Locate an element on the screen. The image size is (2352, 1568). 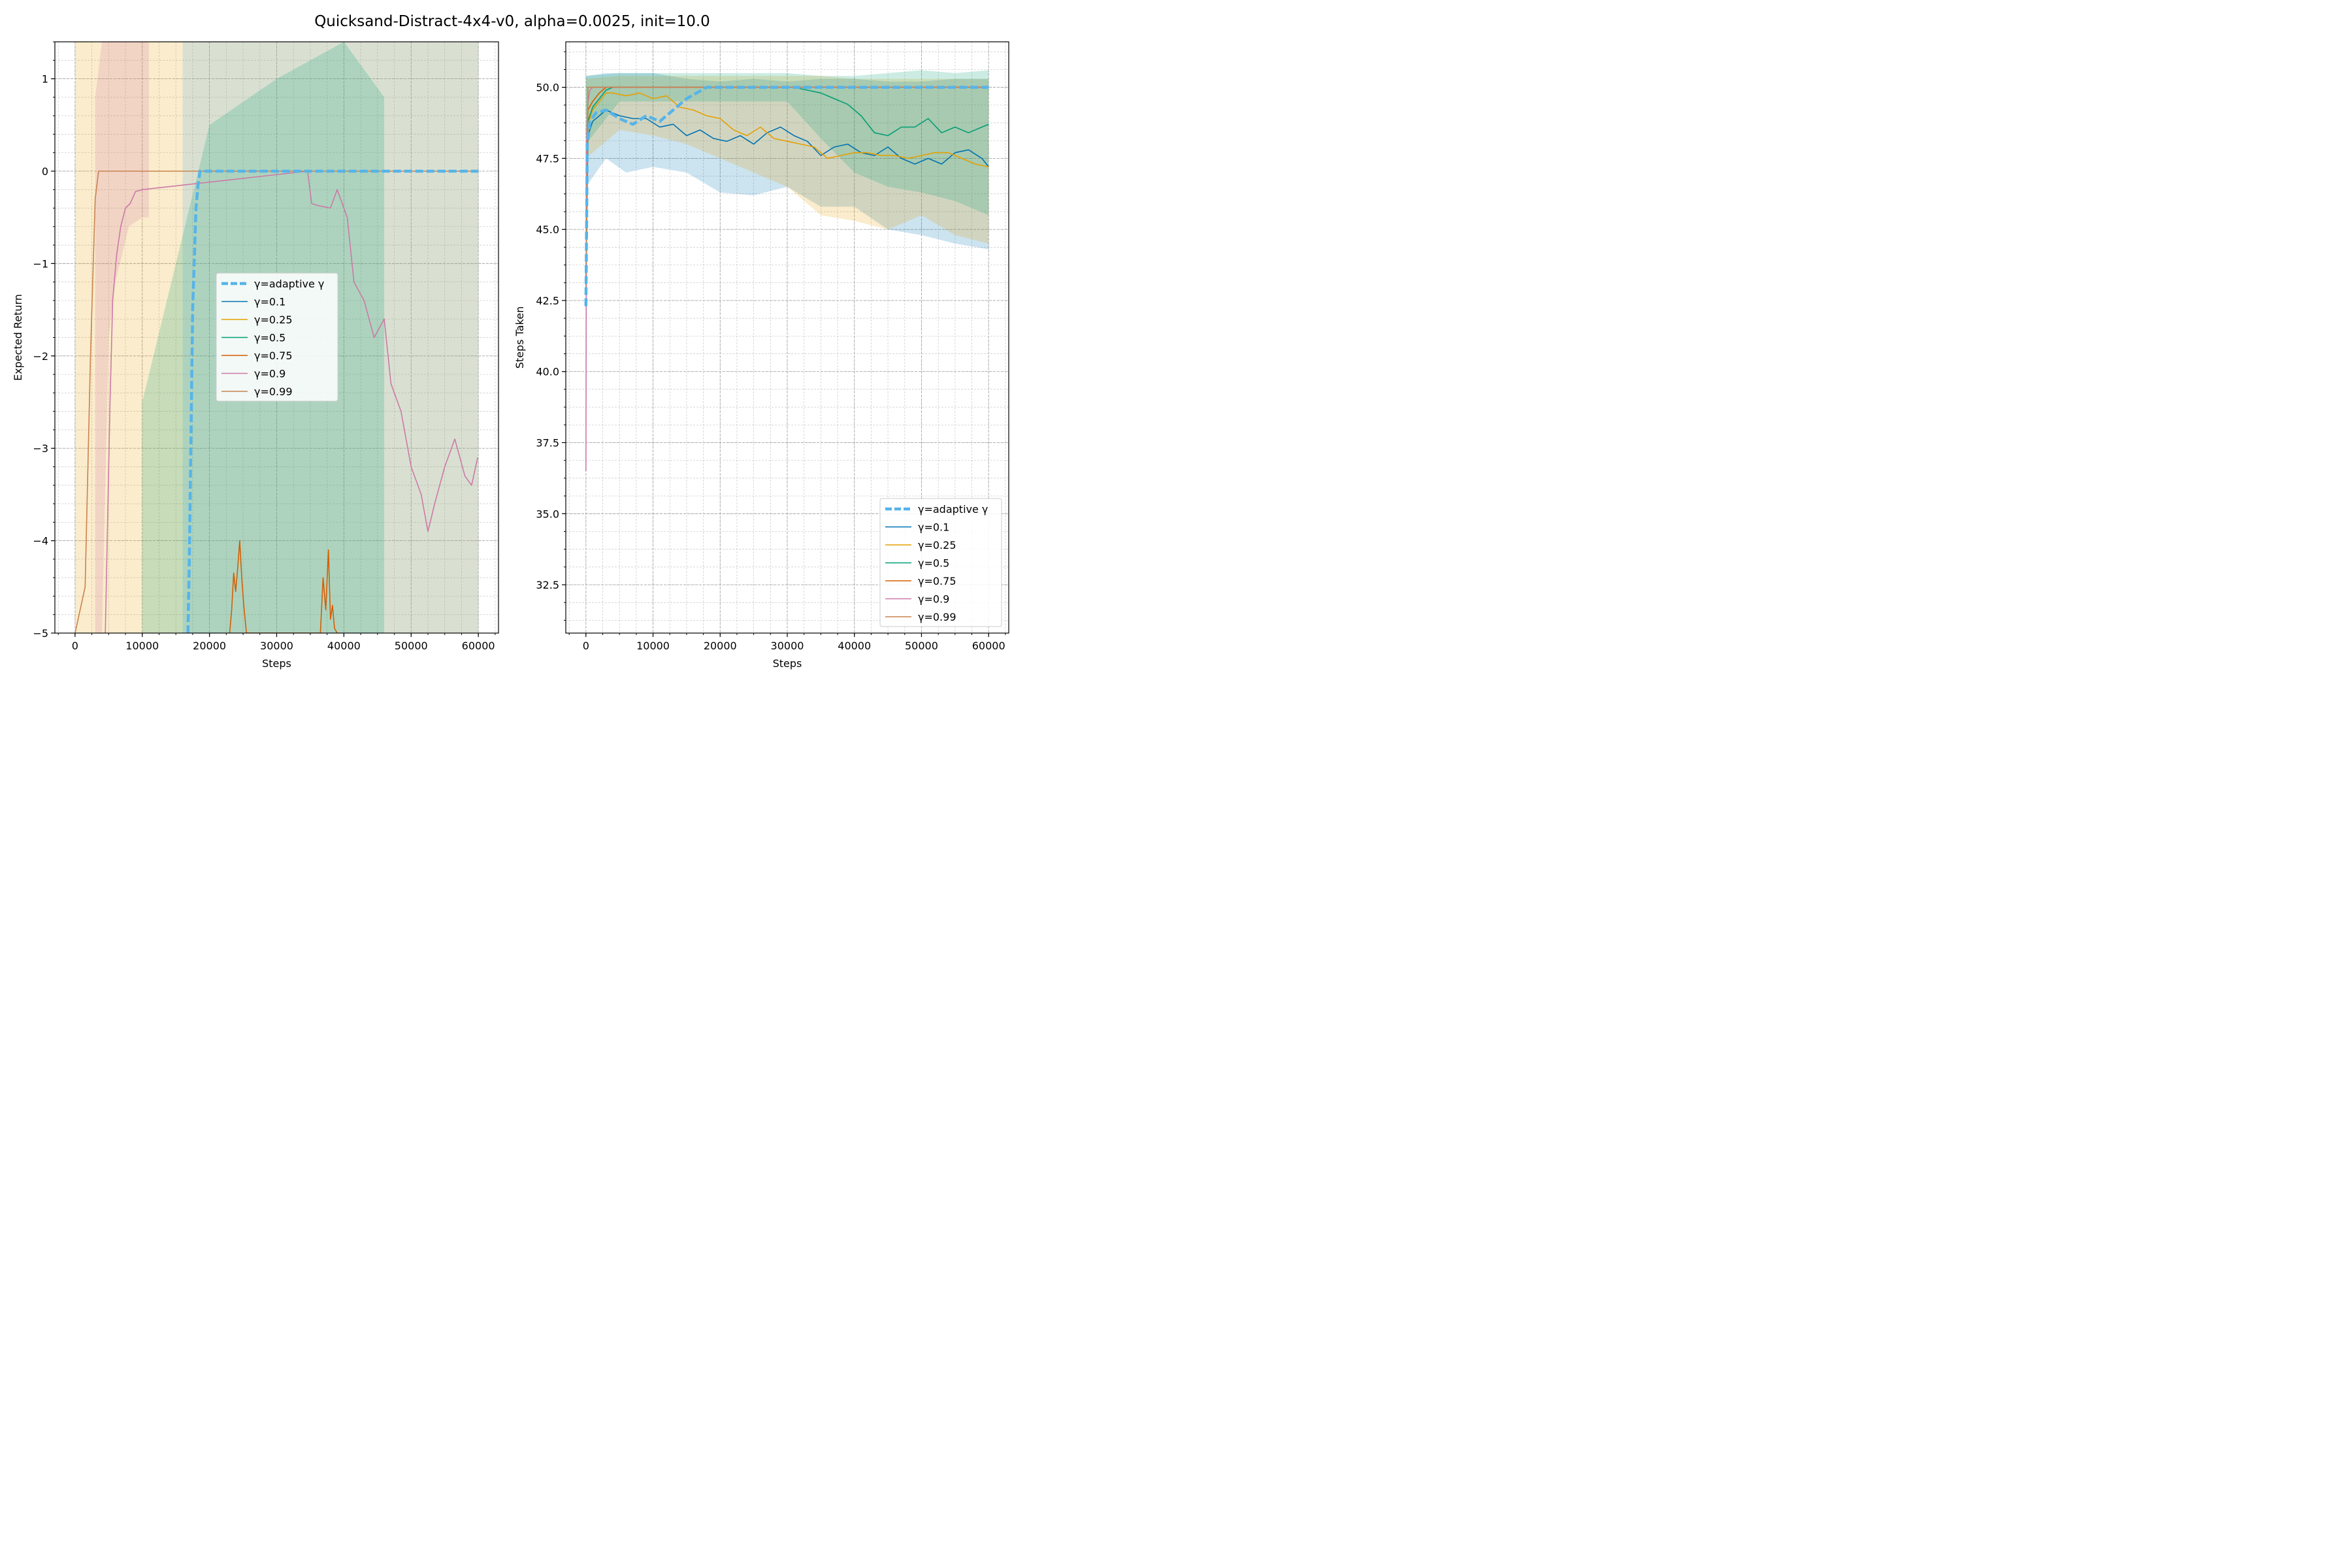
series-line-g09 is located at coordinates (291, 402).